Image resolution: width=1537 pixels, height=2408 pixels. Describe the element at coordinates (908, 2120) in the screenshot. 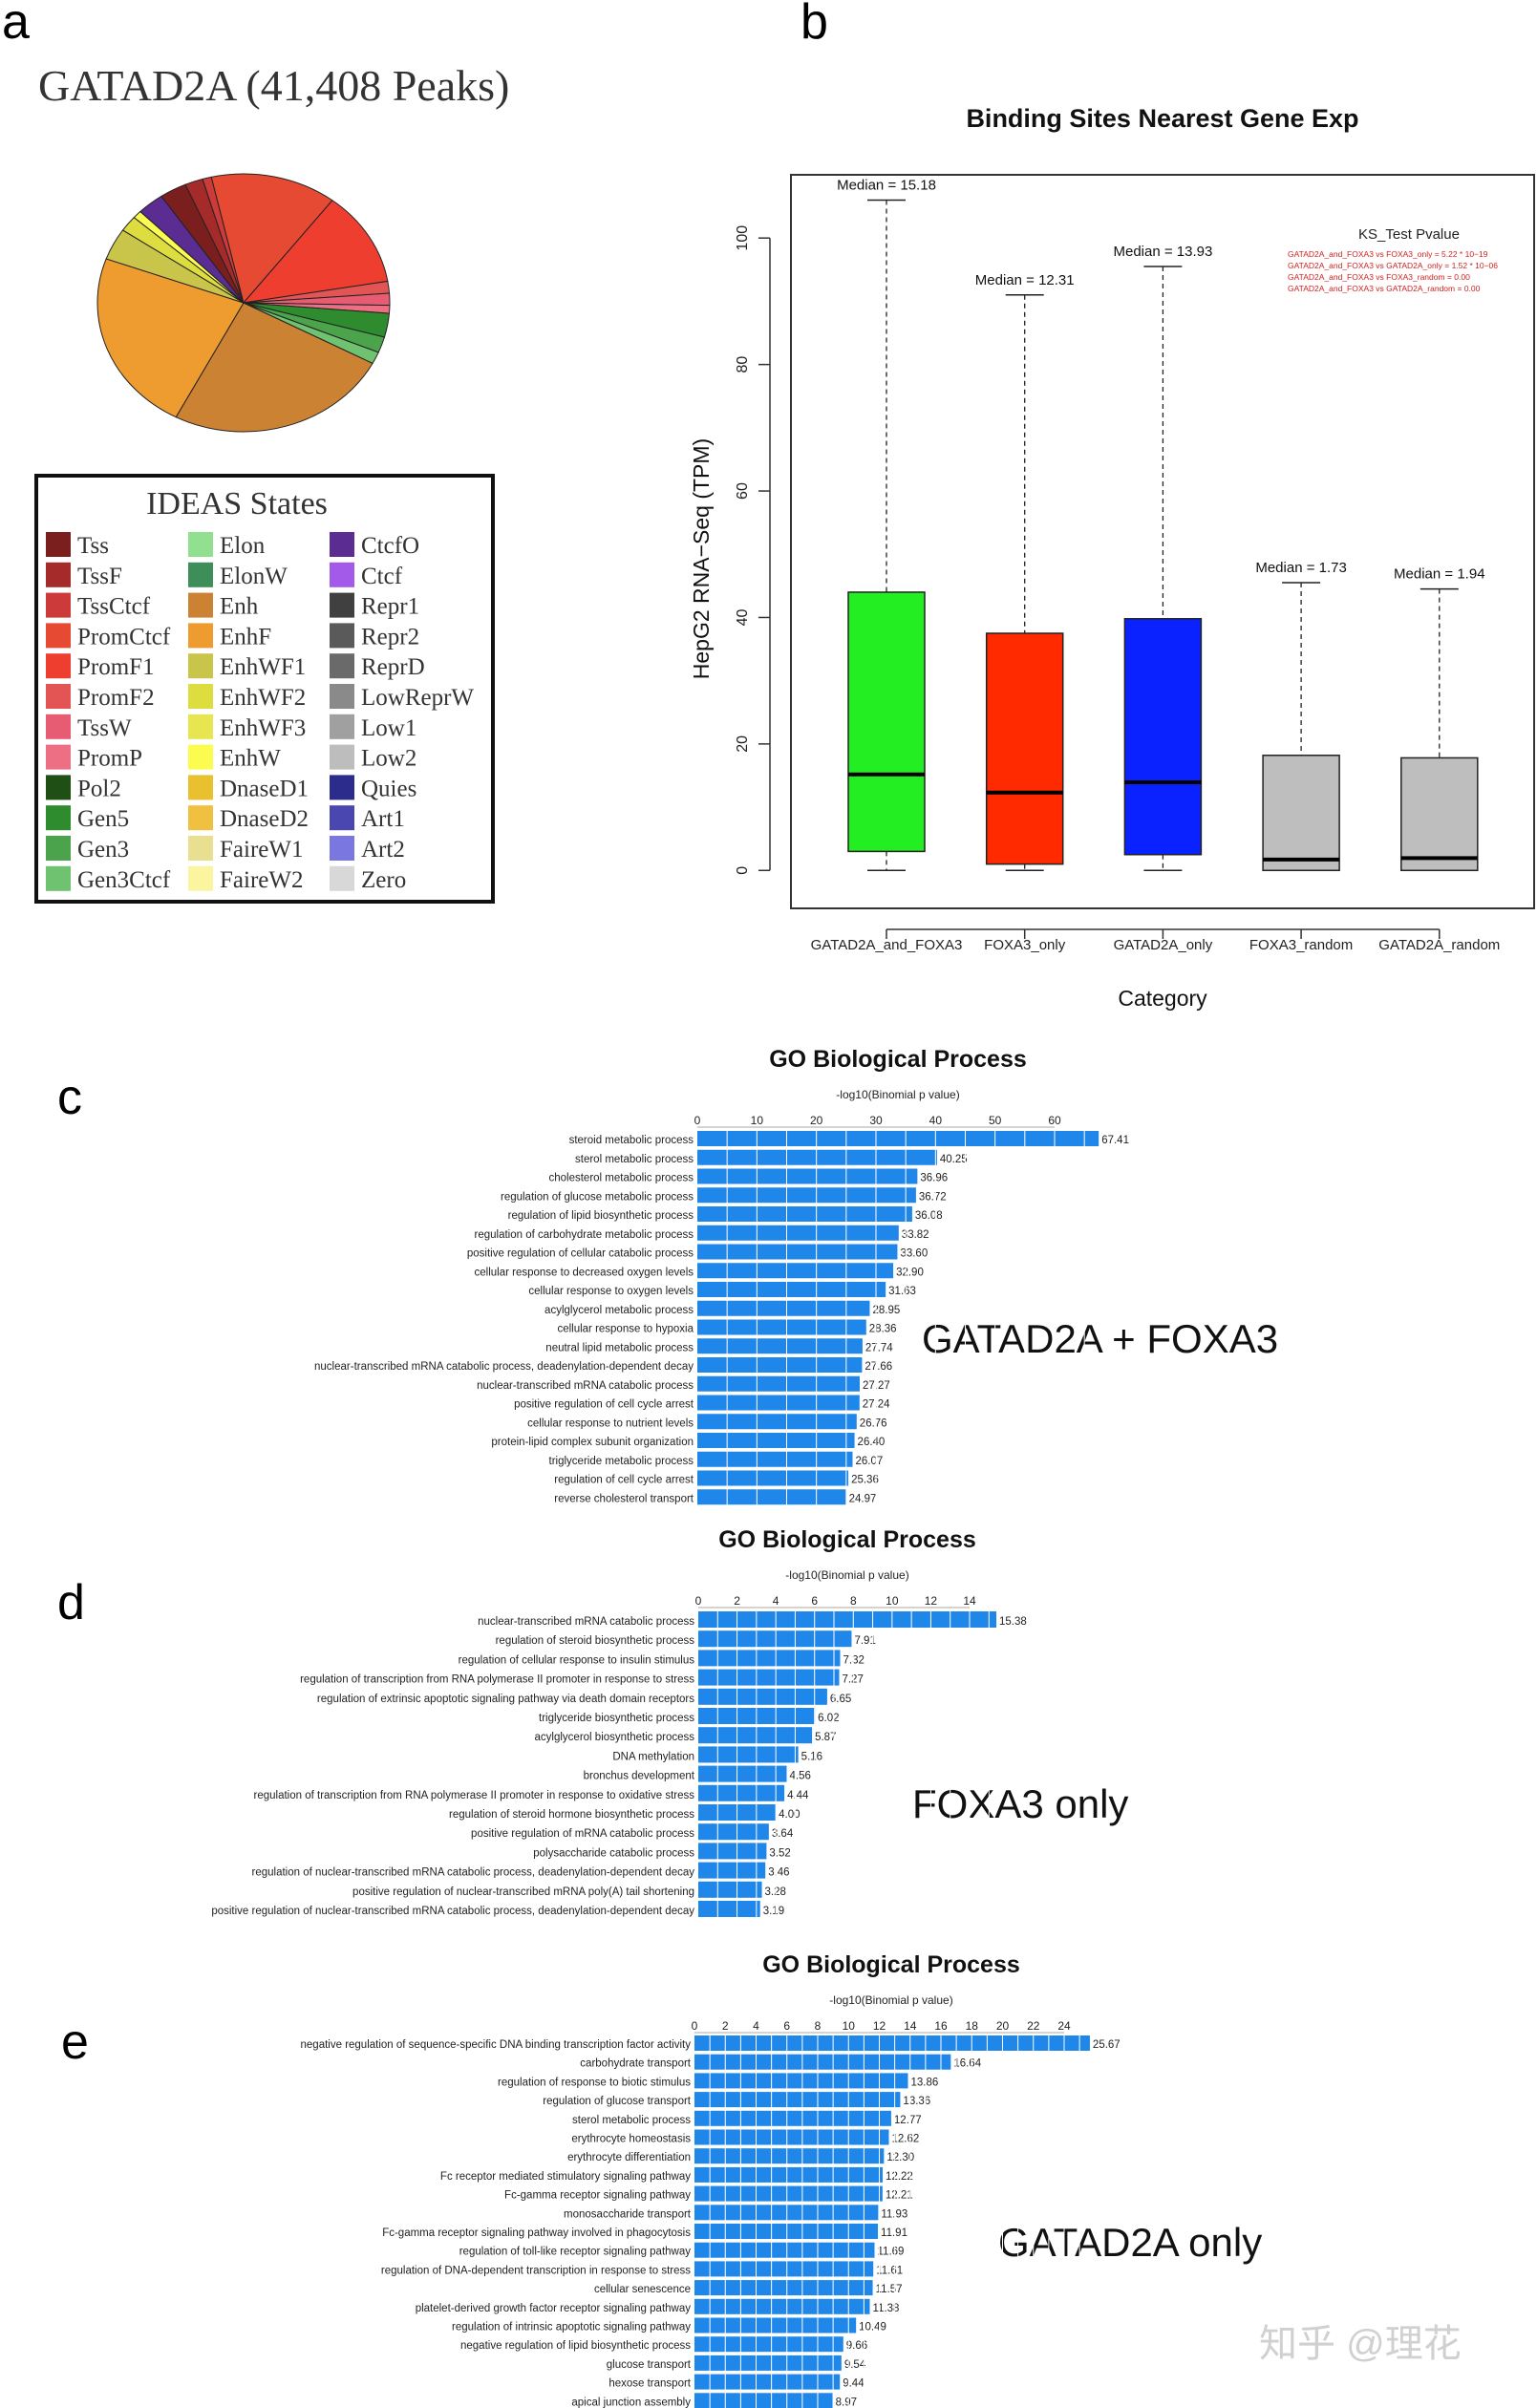

I see `value-label: 12.77` at that location.